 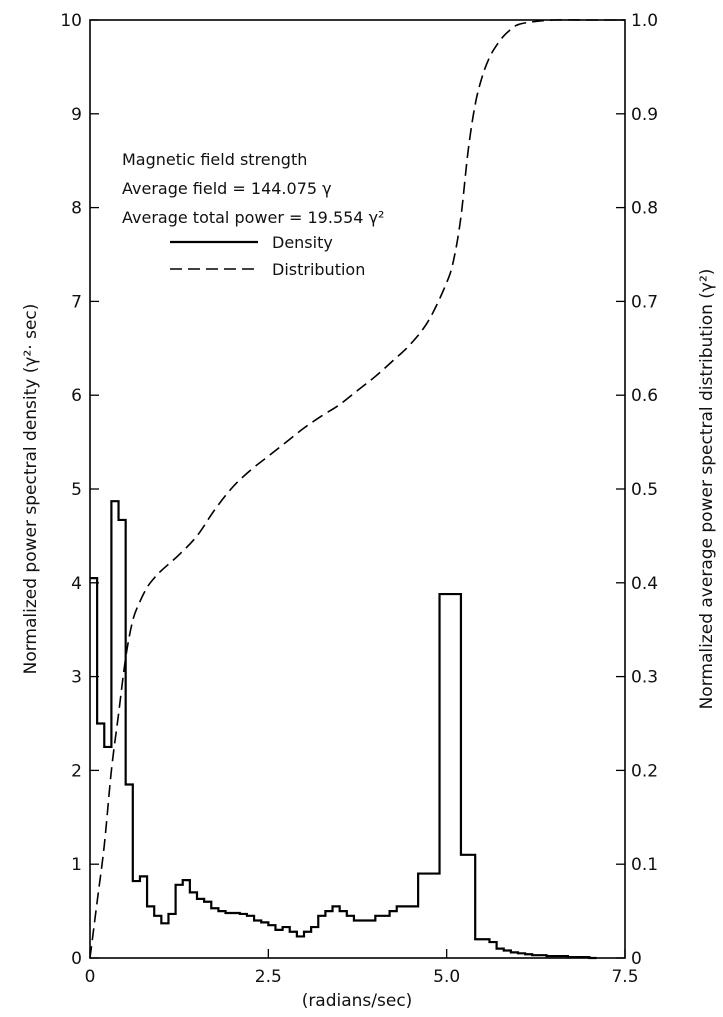 What do you see at coordinates (644, 865) in the screenshot?
I see `right-y-tick-label: 0.1` at bounding box center [644, 865].